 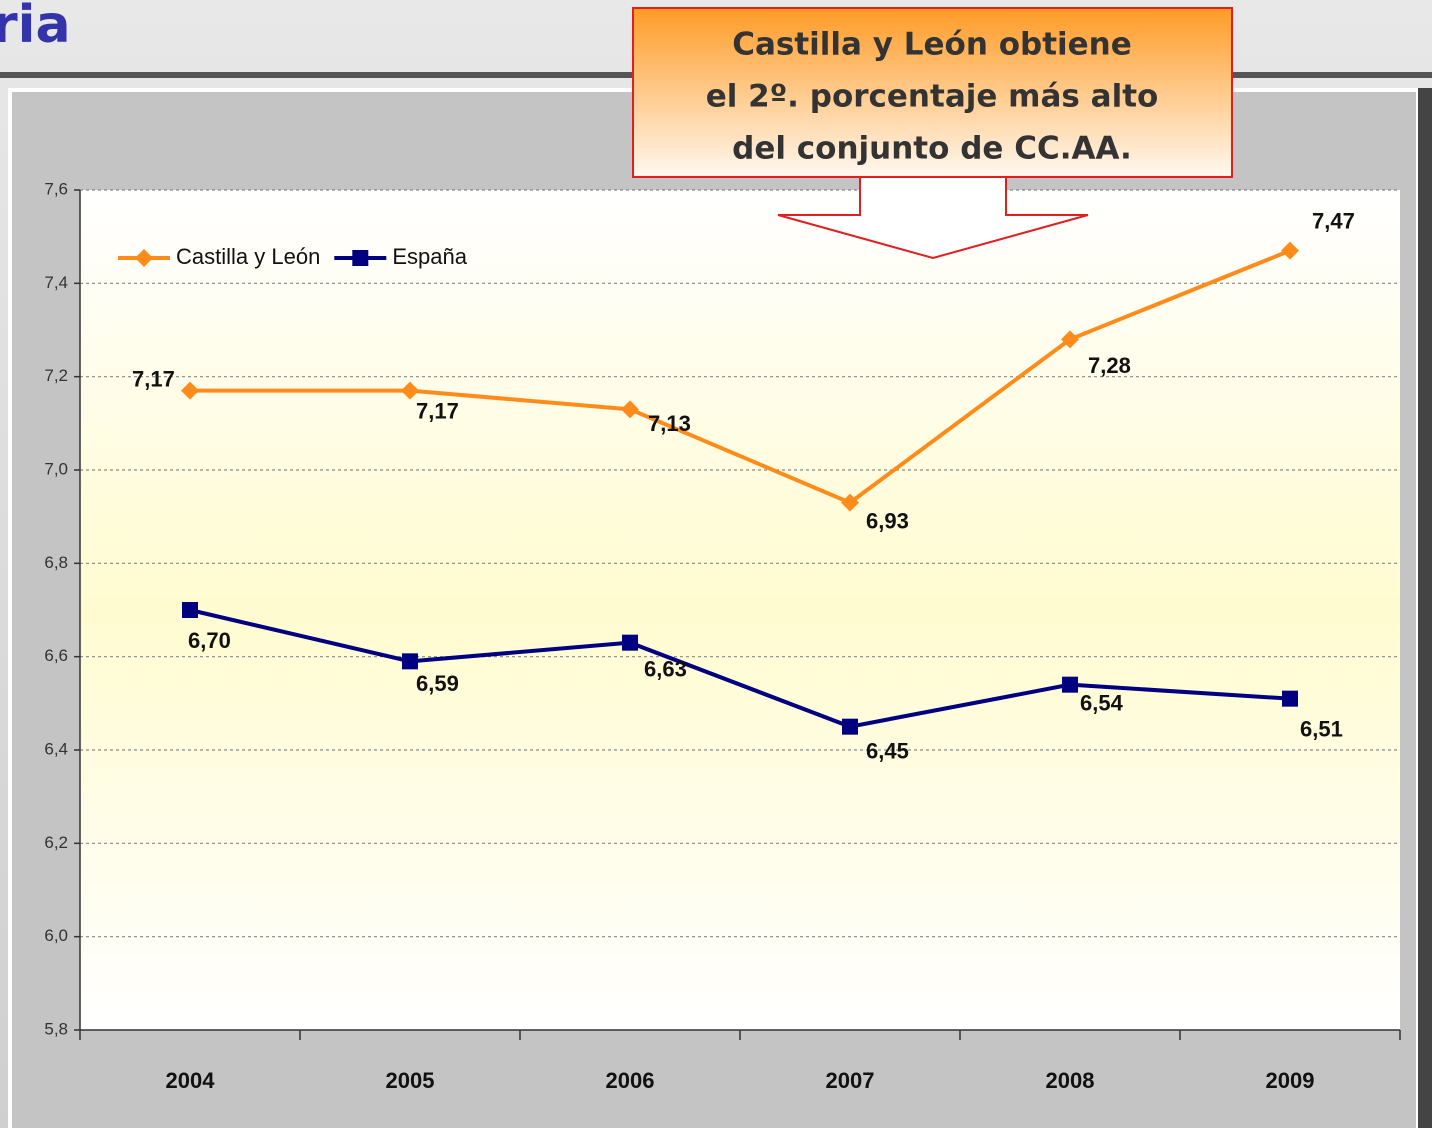 I want to click on callout-arrow, so click(x=933, y=218).